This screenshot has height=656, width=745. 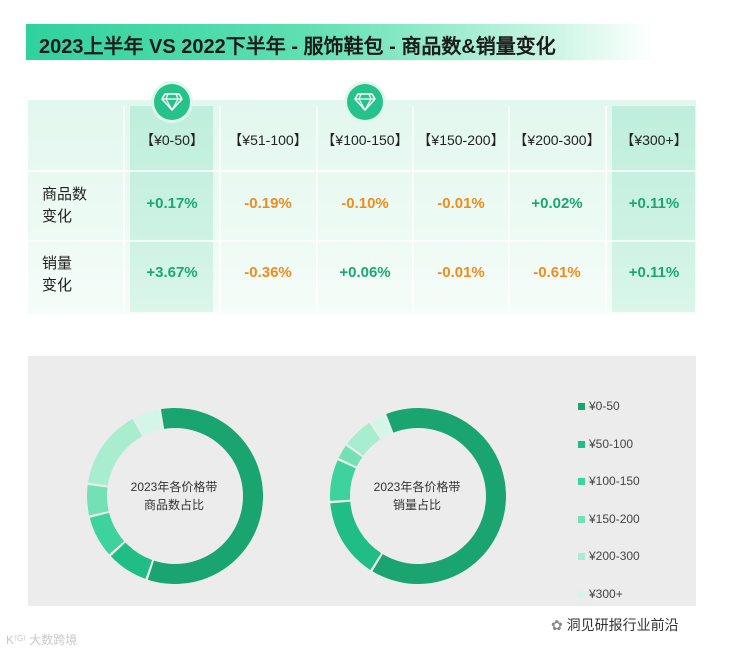 What do you see at coordinates (172, 203) in the screenshot?
I see `change-value: +0.17%` at bounding box center [172, 203].